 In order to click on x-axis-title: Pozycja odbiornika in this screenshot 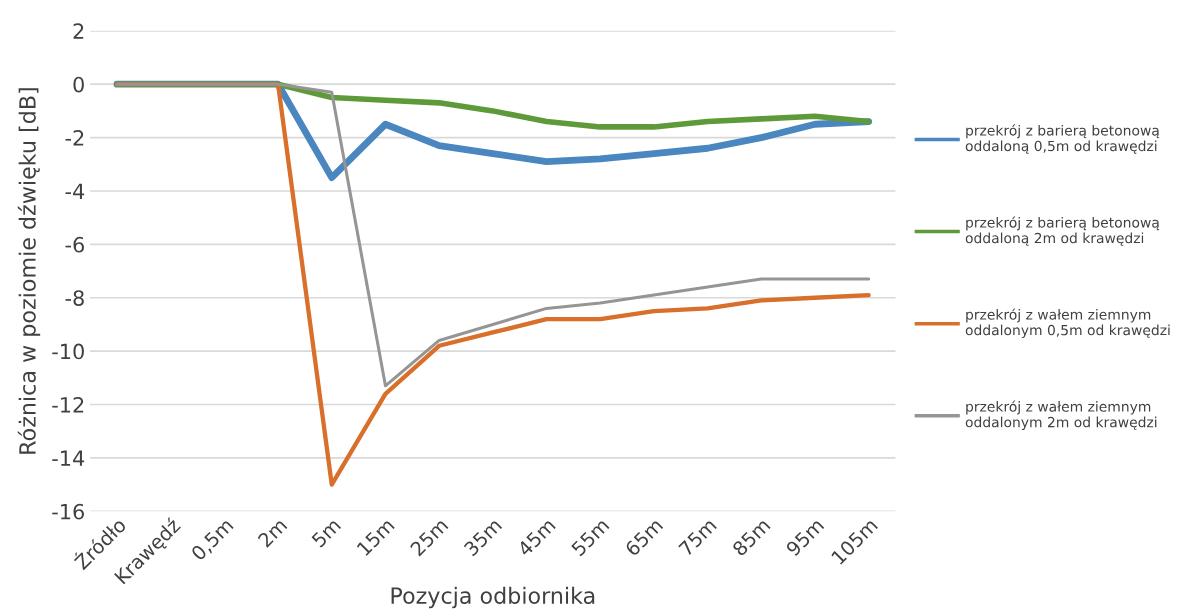, I will do `click(493, 597)`.